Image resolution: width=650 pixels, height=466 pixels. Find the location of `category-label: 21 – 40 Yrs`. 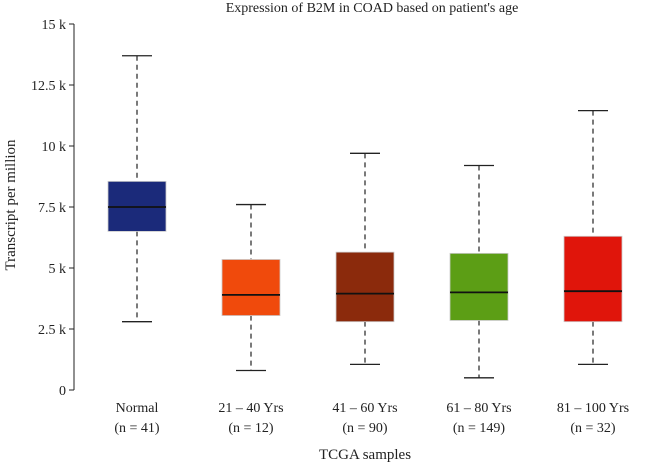

category-label: 21 – 40 Yrs is located at coordinates (250, 408).